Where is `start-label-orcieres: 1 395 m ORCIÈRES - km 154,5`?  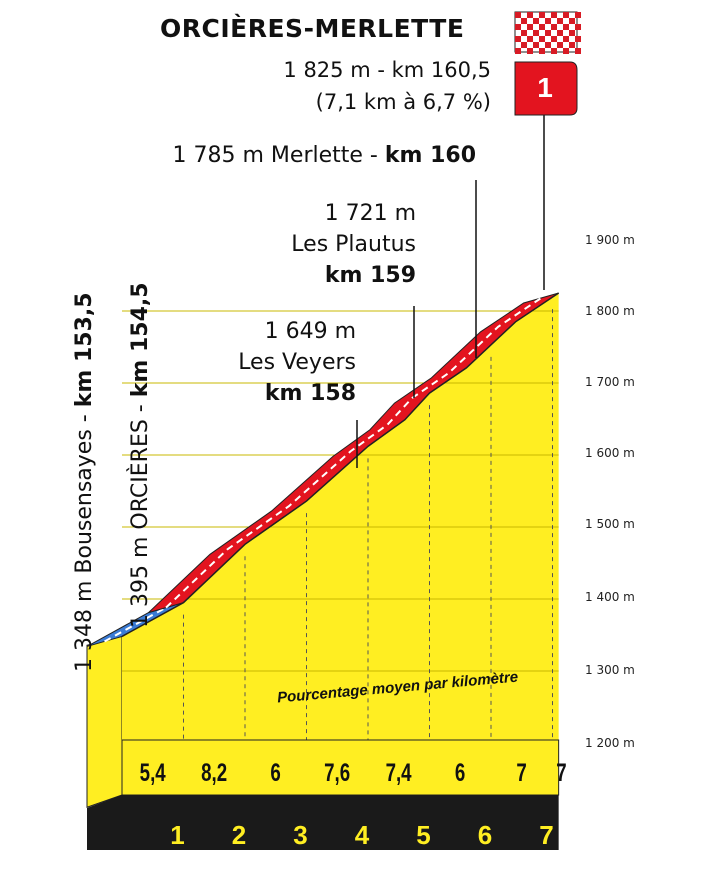 start-label-orcieres: 1 395 m ORCIÈRES - km 154,5 is located at coordinates (140, 455).